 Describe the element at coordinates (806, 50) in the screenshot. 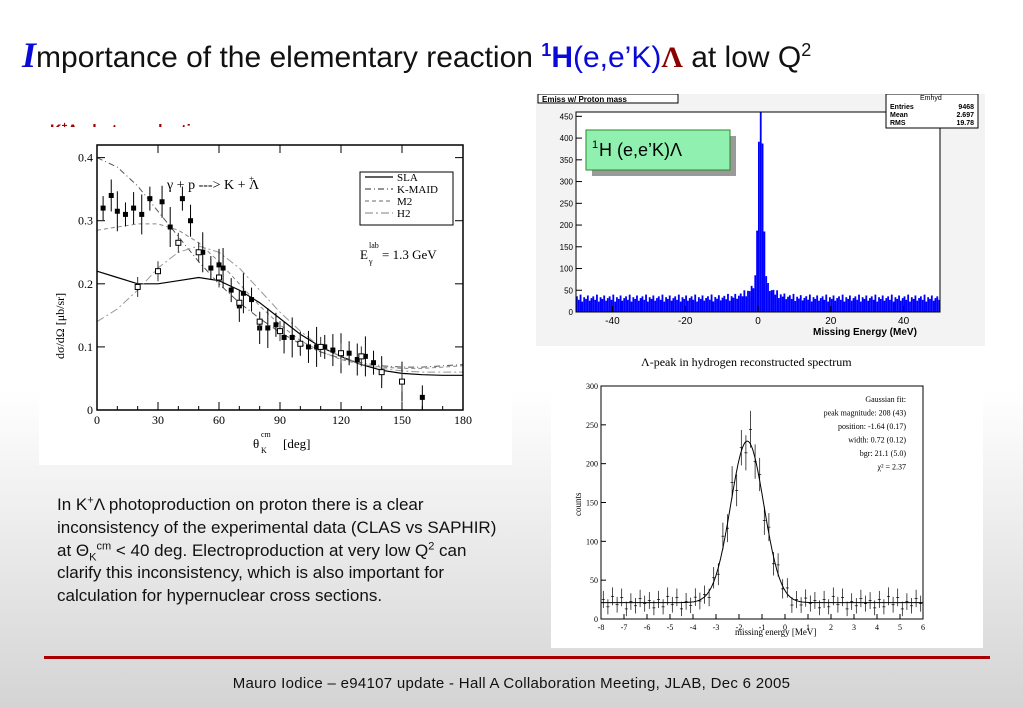

I see `title-q-power: 2` at that location.